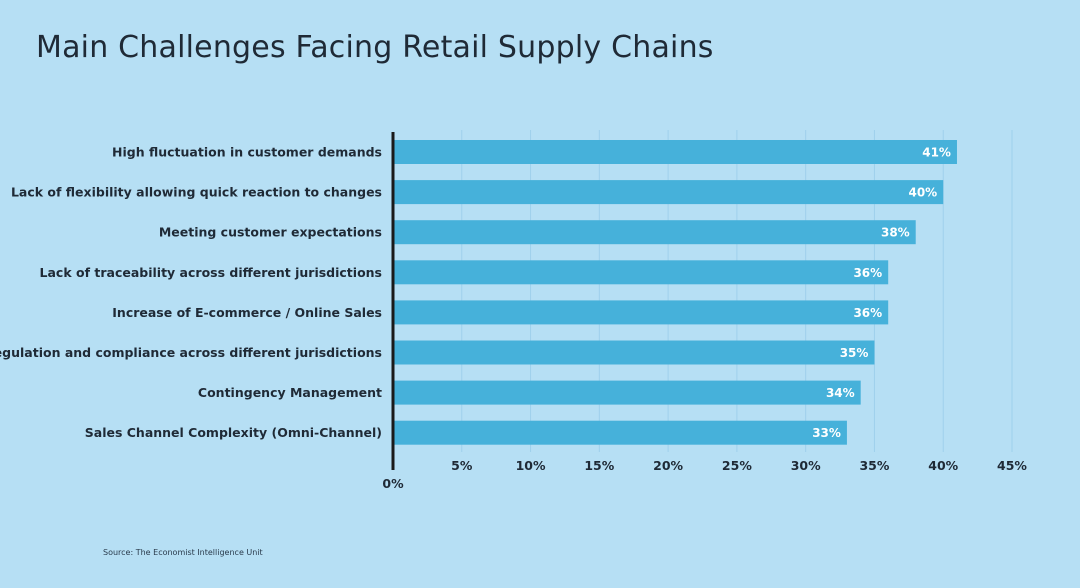 This screenshot has height=588, width=1080. What do you see at coordinates (867, 313) in the screenshot?
I see `value-label-4: 36%` at bounding box center [867, 313].